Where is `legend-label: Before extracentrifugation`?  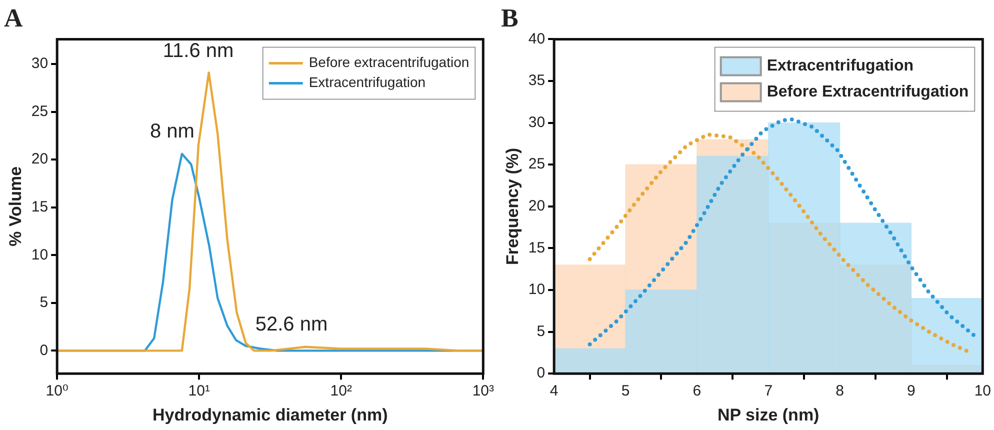
legend-label: Before extracentrifugation is located at coordinates (389, 62).